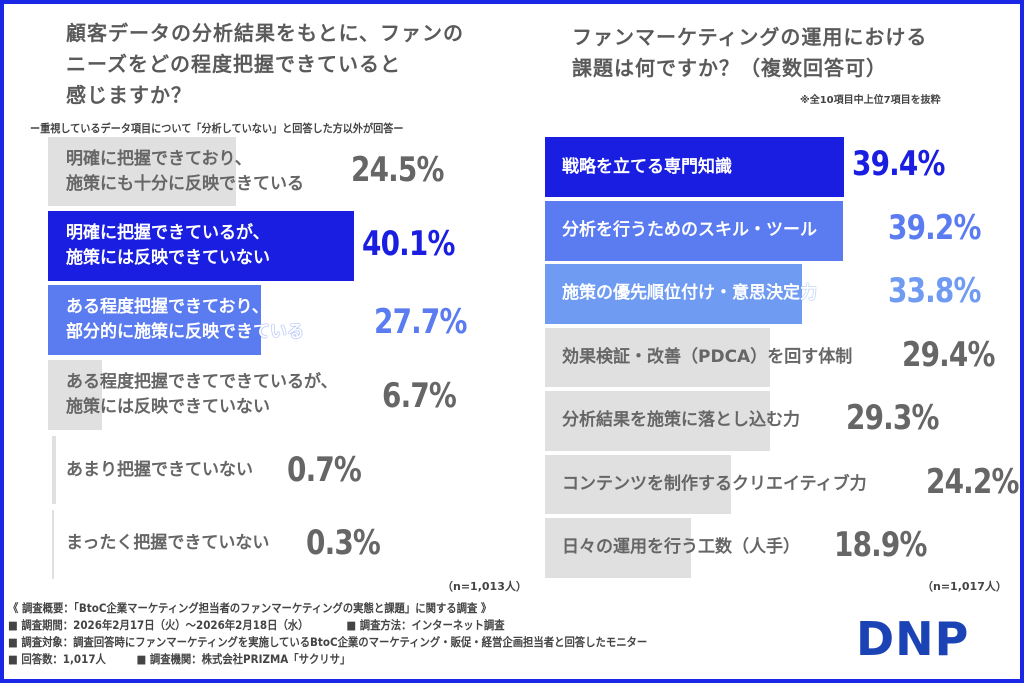 The image size is (1024, 683). I want to click on left-n-note: （n=1,013人）, so click(484, 586).